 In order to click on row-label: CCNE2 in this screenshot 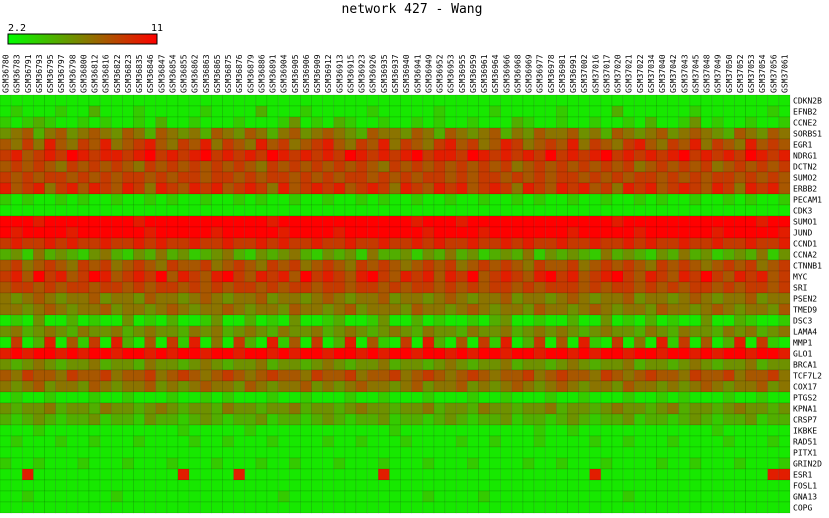, I will do `click(805, 123)`.